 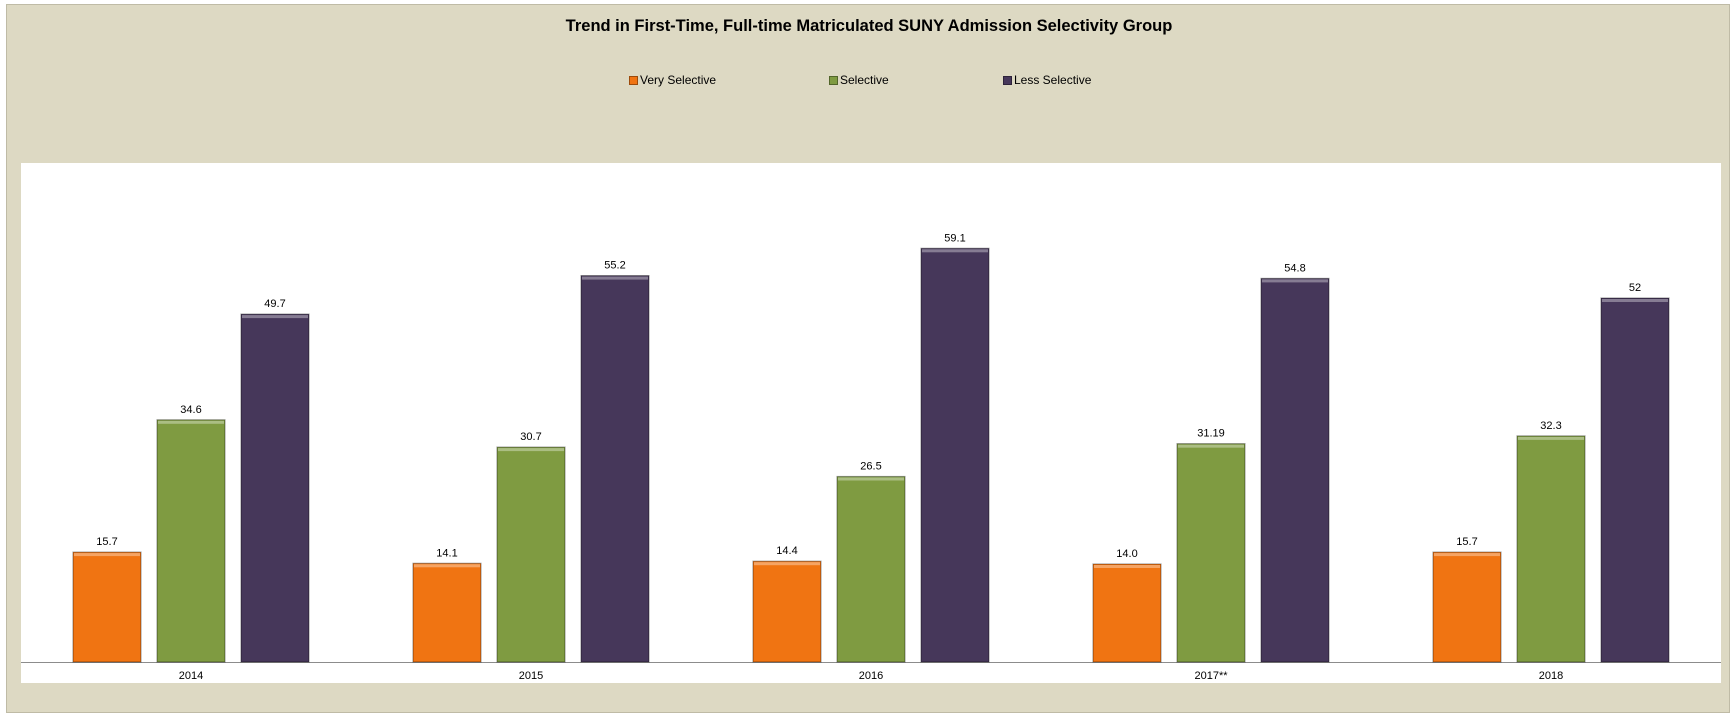 I want to click on data-label: 59.1, so click(x=954, y=238).